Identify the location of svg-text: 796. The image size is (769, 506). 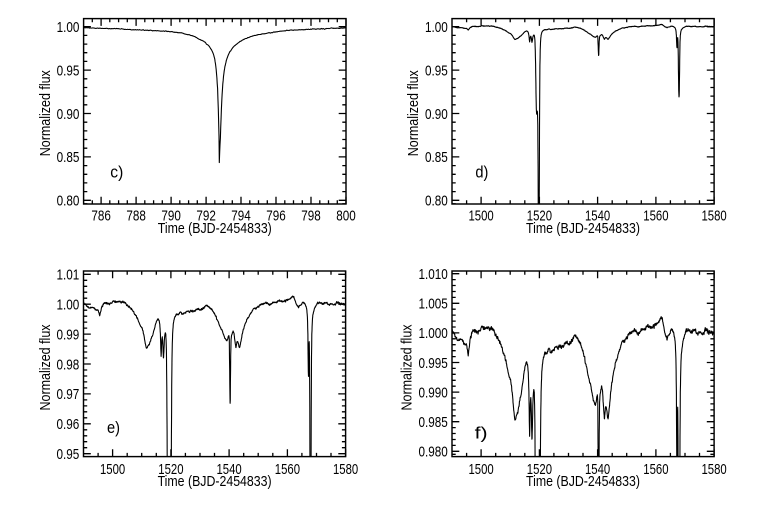
(276, 215).